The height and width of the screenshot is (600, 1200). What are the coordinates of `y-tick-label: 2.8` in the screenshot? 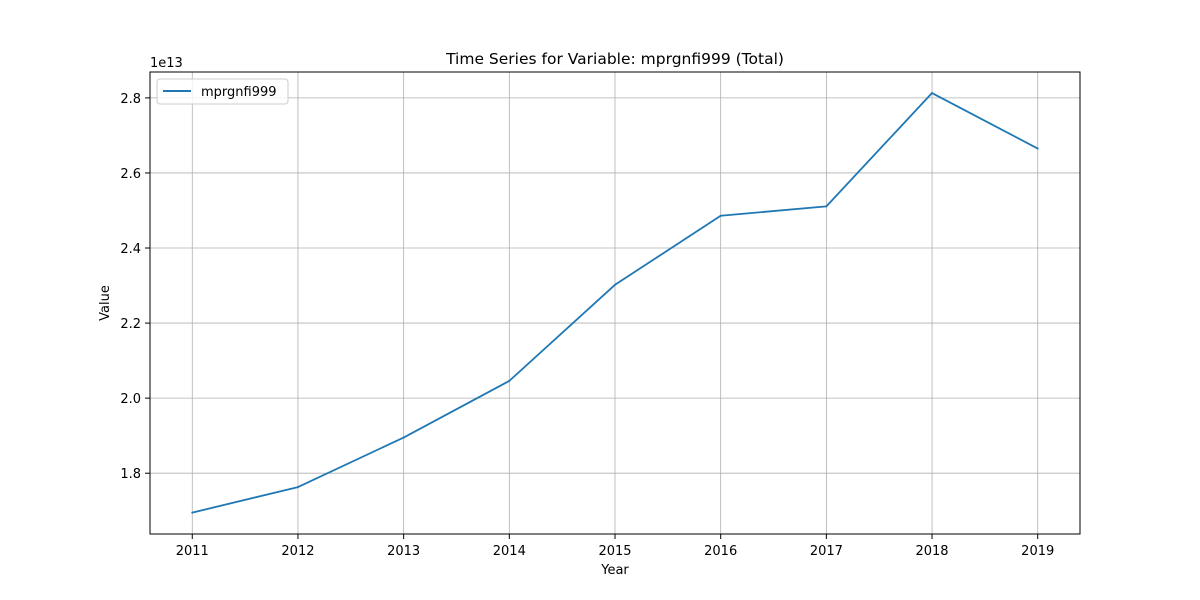 It's located at (130, 99).